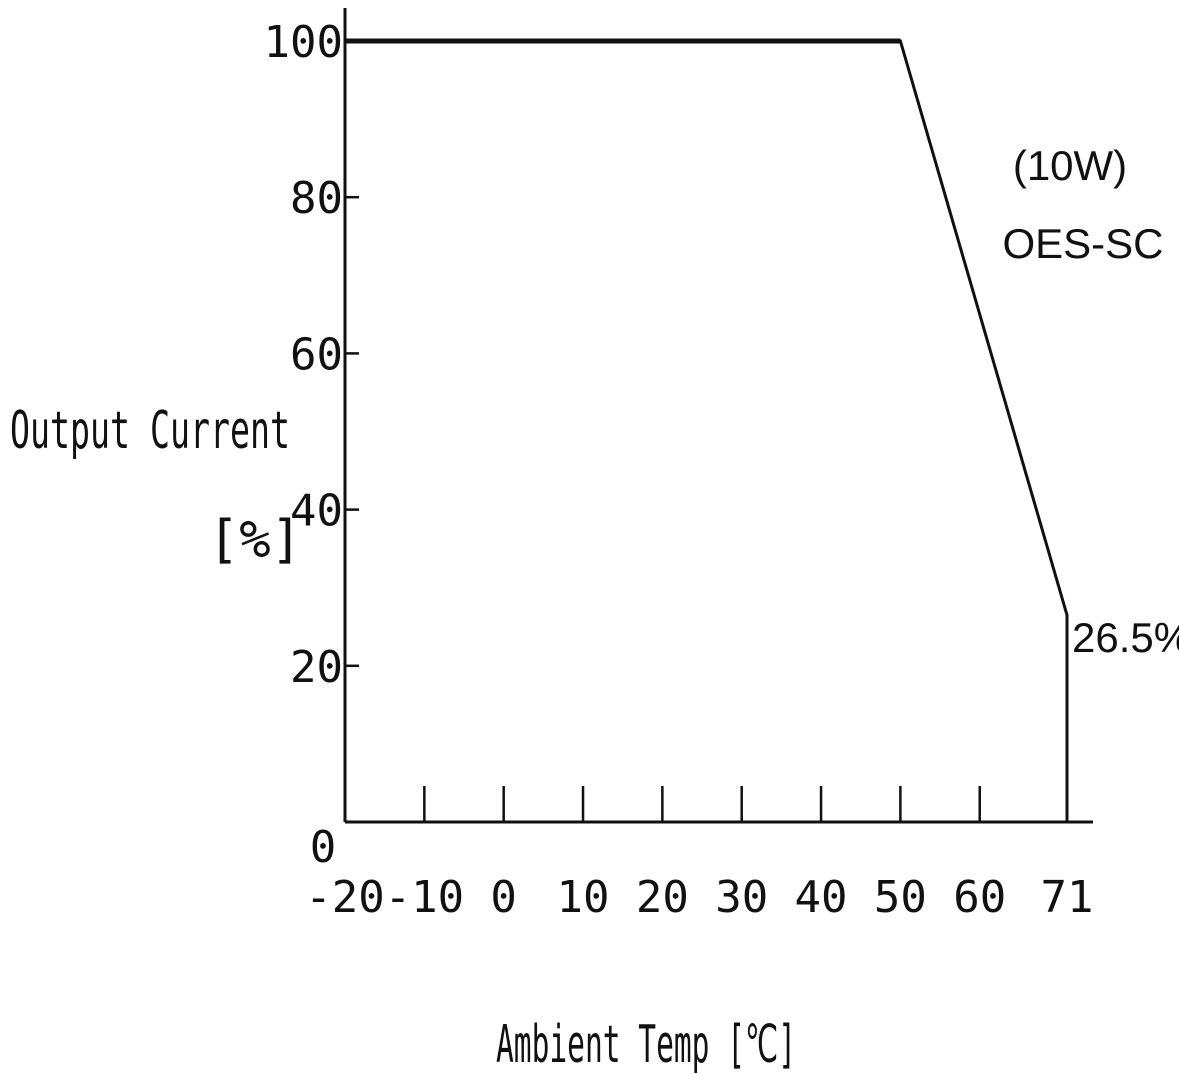 The width and height of the screenshot is (1179, 1074). I want to click on x-tick-label: 20, so click(662, 897).